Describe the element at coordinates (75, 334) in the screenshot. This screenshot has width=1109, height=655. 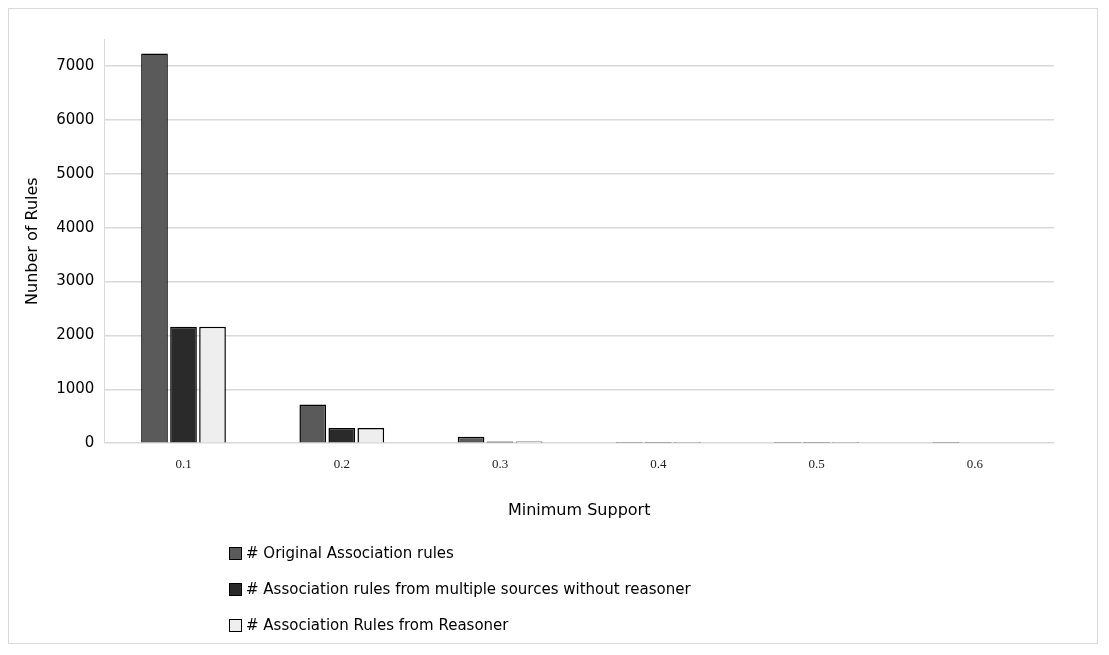
I see `y-tick-label: 2000` at that location.